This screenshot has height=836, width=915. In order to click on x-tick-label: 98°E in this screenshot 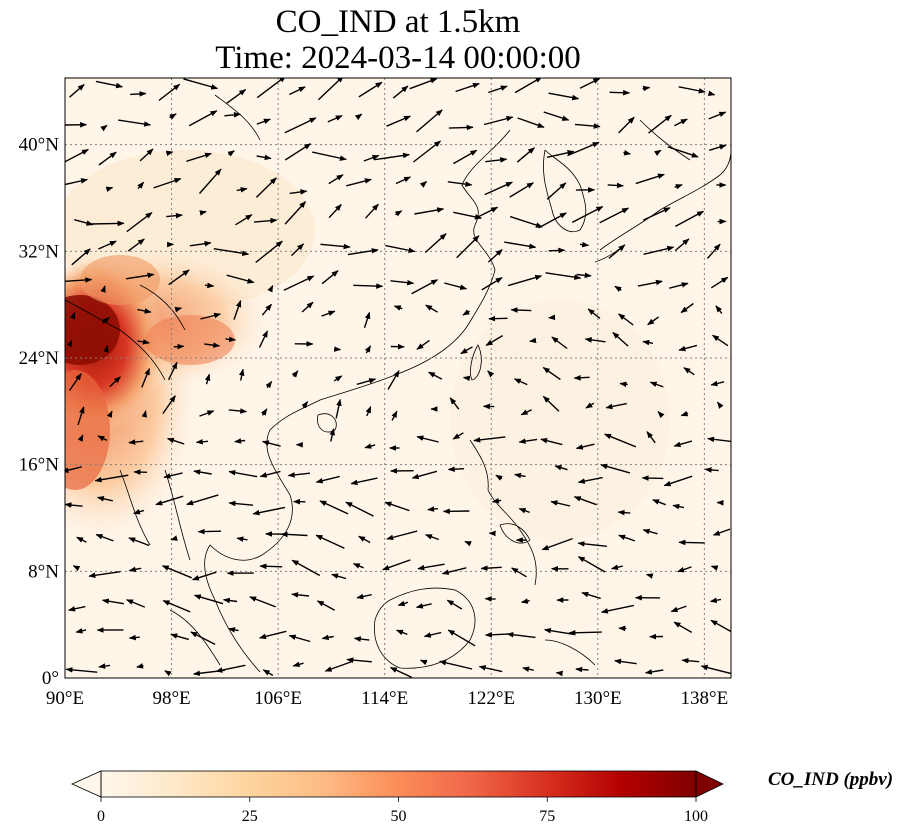, I will do `click(171, 698)`.